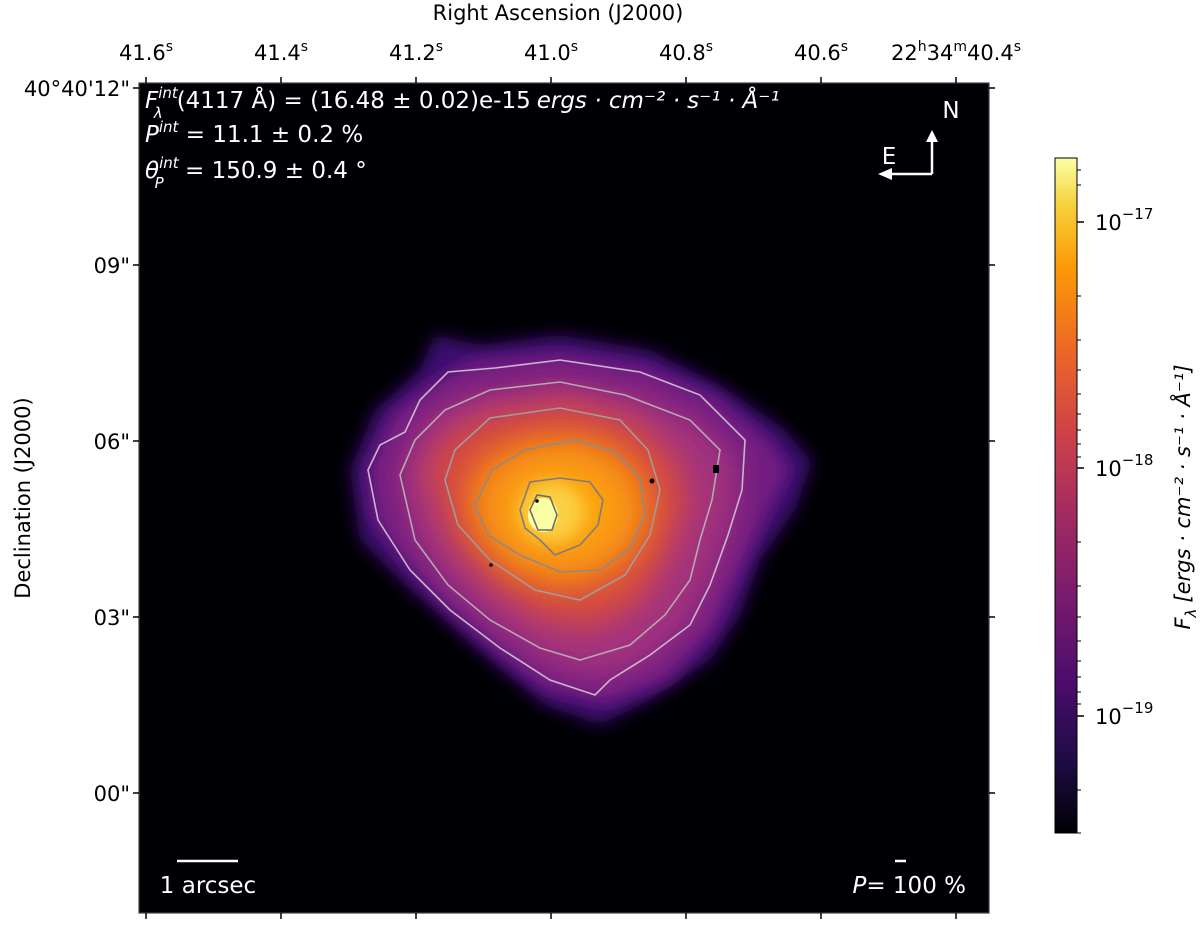  What do you see at coordinates (1124, 714) in the screenshot?
I see `colorbar-tick-label: 10−19` at bounding box center [1124, 714].